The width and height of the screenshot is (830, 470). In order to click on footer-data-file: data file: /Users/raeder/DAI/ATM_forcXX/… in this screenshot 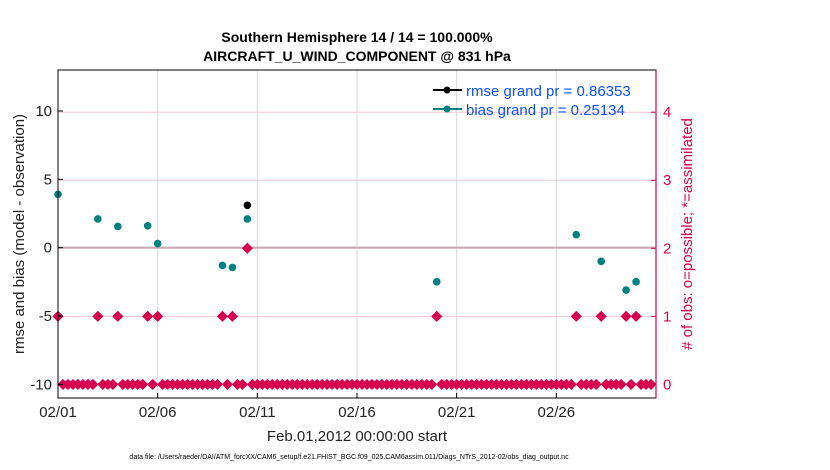, I will do `click(349, 457)`.